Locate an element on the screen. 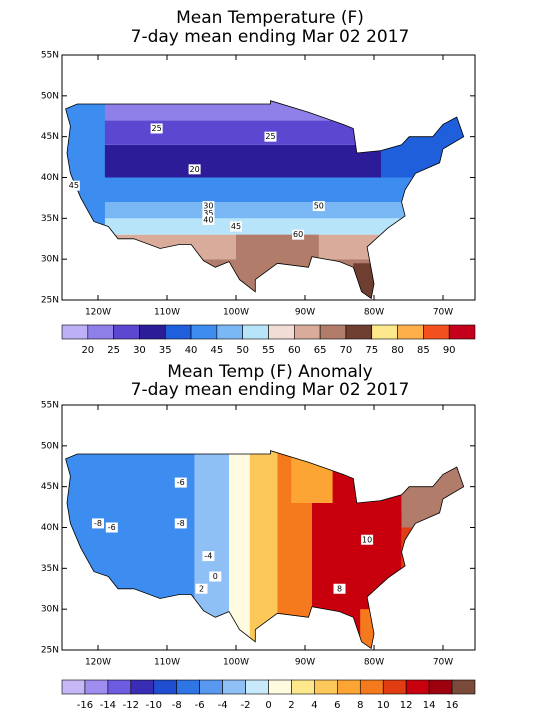 The image size is (540, 709). lat-label: 35N is located at coordinates (50, 569).